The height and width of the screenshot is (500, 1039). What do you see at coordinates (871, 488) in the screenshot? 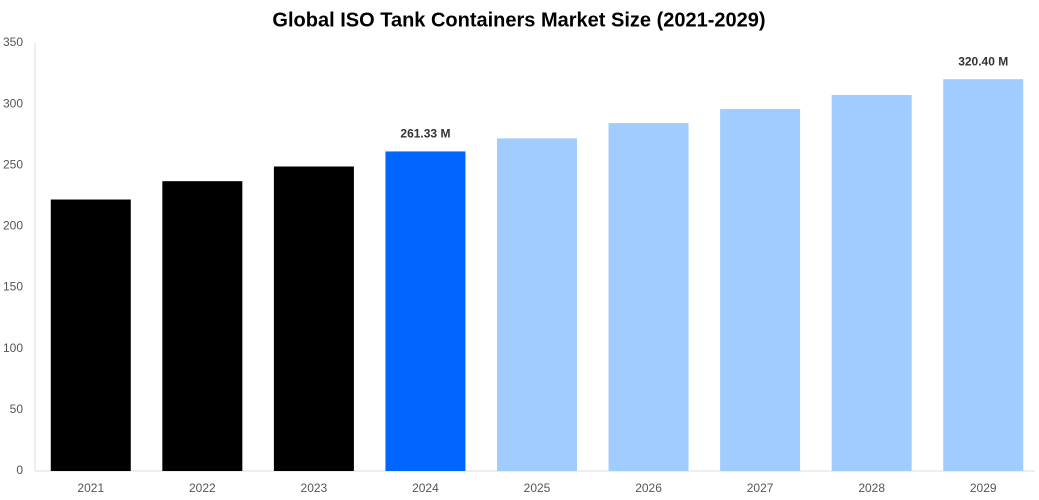
I see `x-tick-label: 2028` at bounding box center [871, 488].